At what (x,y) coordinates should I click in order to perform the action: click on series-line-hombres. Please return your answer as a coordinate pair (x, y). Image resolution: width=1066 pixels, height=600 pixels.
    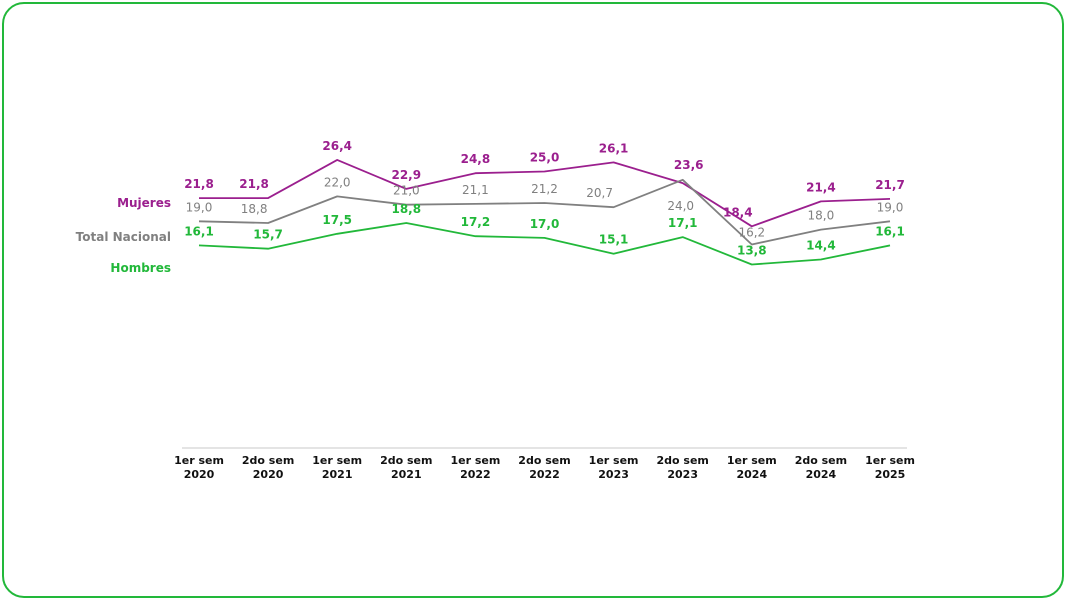
    Looking at the image, I should click on (544, 244).